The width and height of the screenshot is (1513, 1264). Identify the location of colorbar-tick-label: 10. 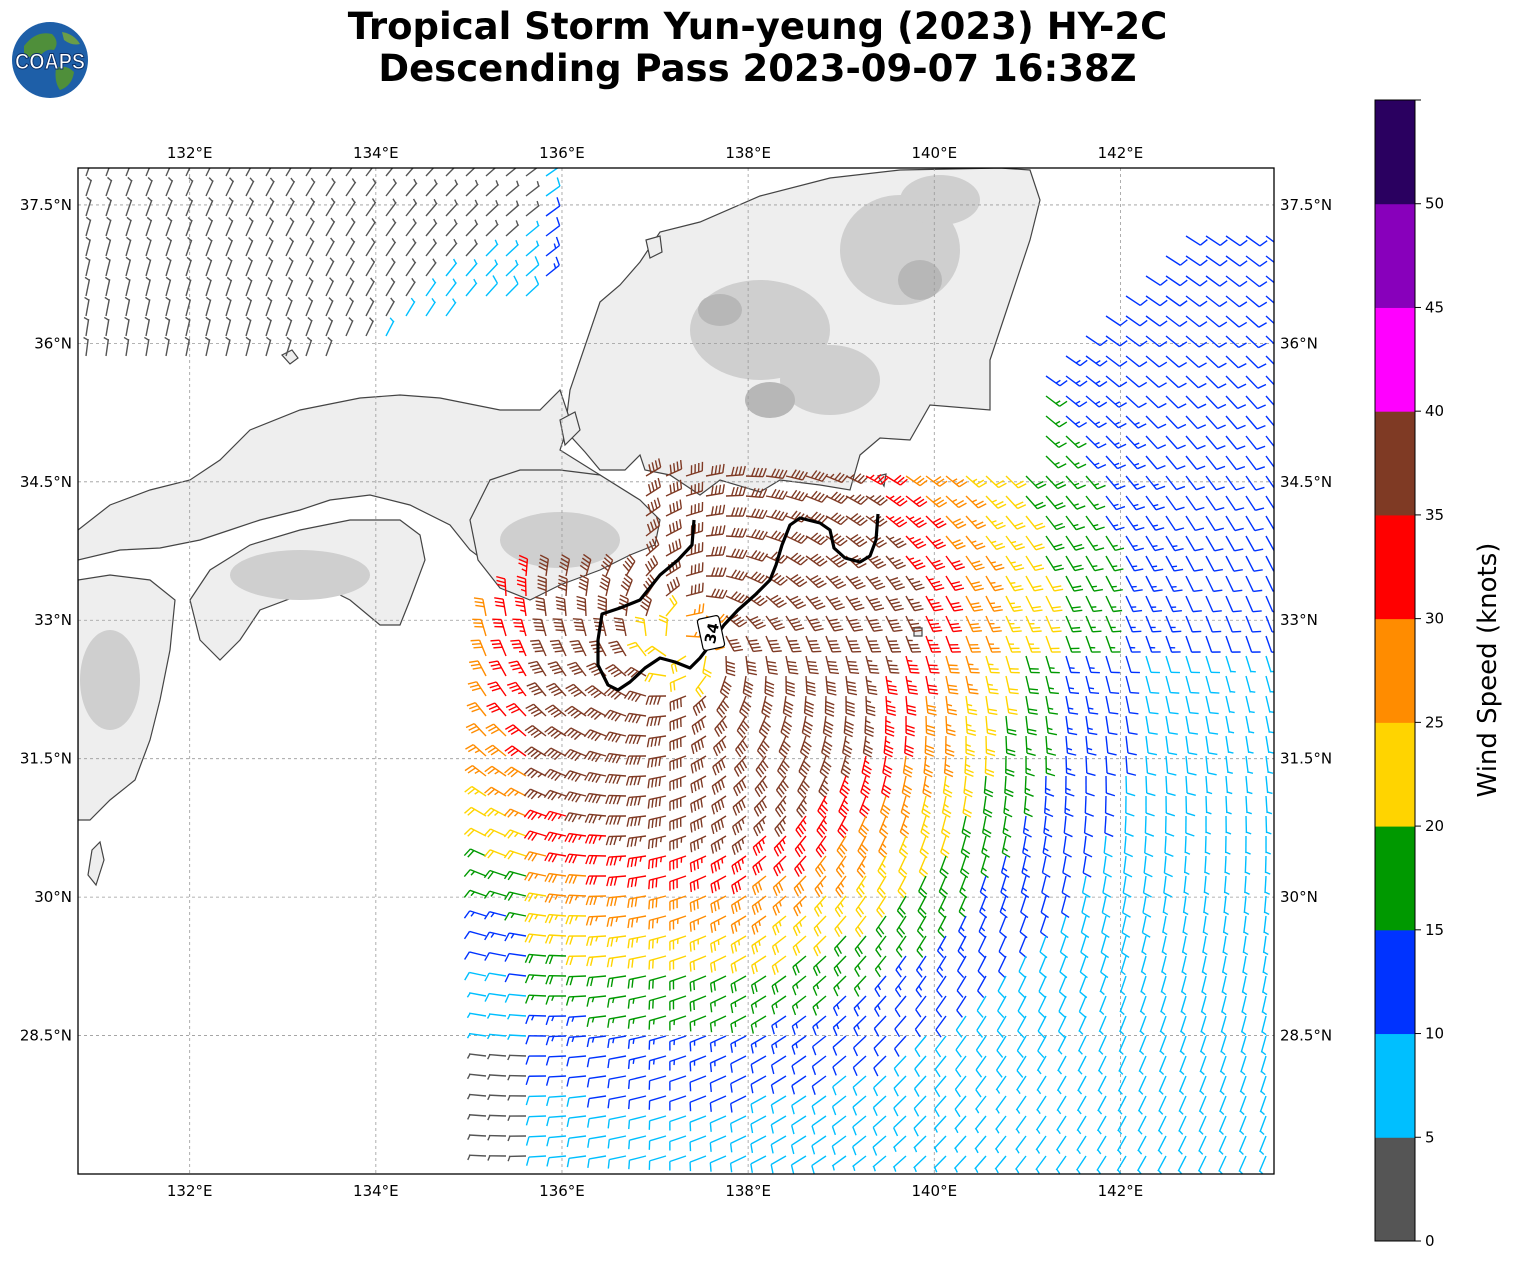
(1434, 1034).